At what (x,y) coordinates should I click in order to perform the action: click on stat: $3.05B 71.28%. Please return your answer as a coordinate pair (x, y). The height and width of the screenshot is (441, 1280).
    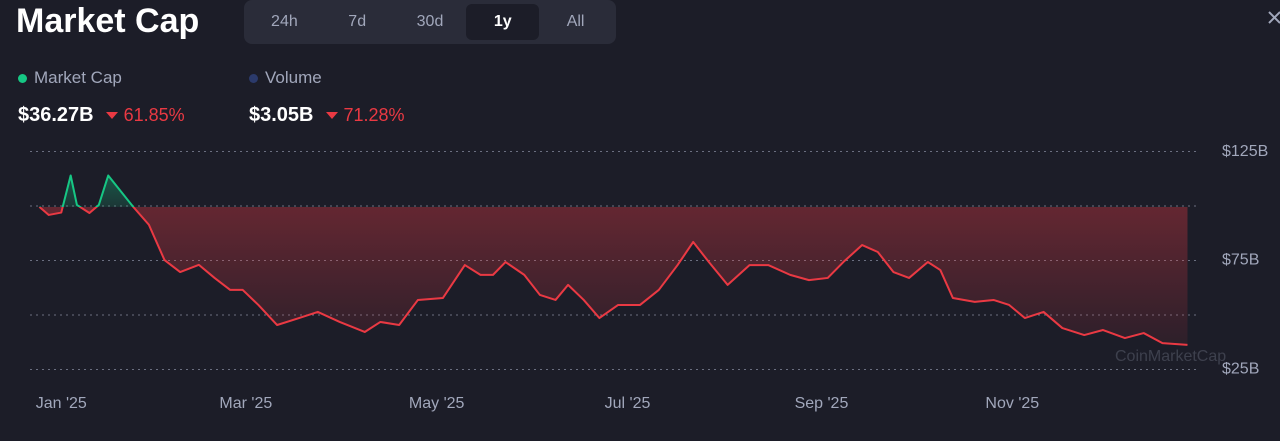
    Looking at the image, I should click on (327, 115).